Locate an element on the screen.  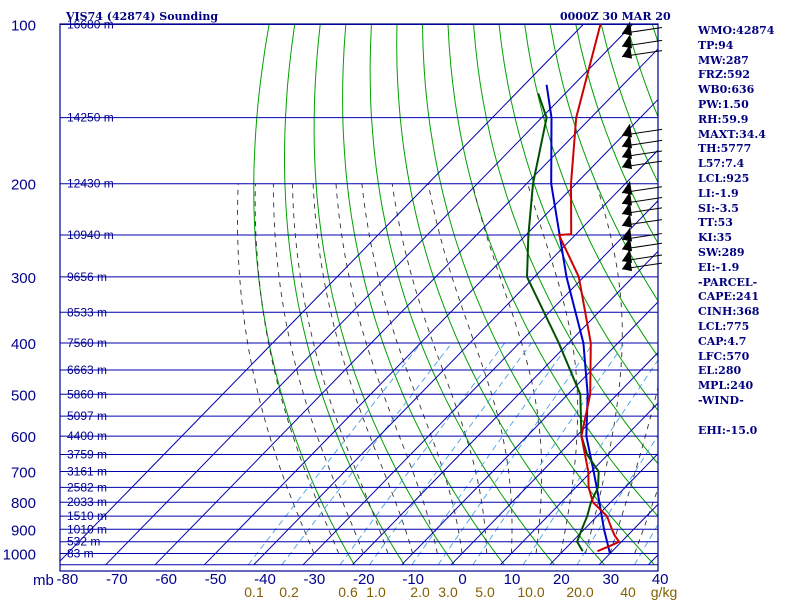
index-line: WB0:636 is located at coordinates (726, 90).